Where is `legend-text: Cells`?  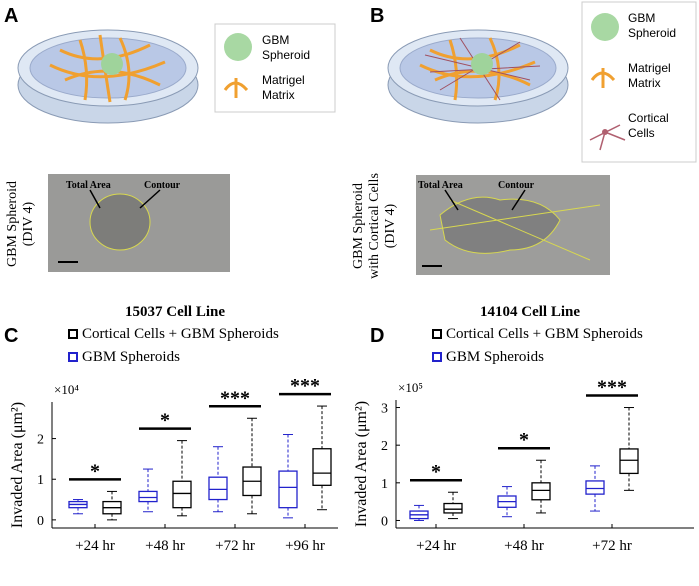
legend-text: Cells is located at coordinates (641, 133).